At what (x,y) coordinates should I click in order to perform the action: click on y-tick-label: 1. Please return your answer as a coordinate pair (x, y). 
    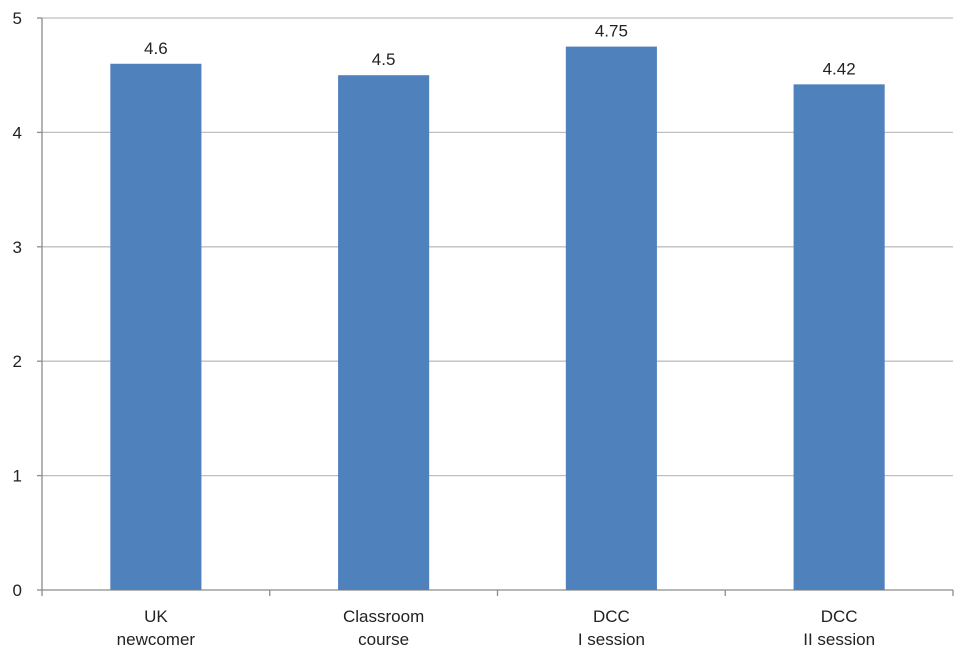
    Looking at the image, I should click on (17, 476).